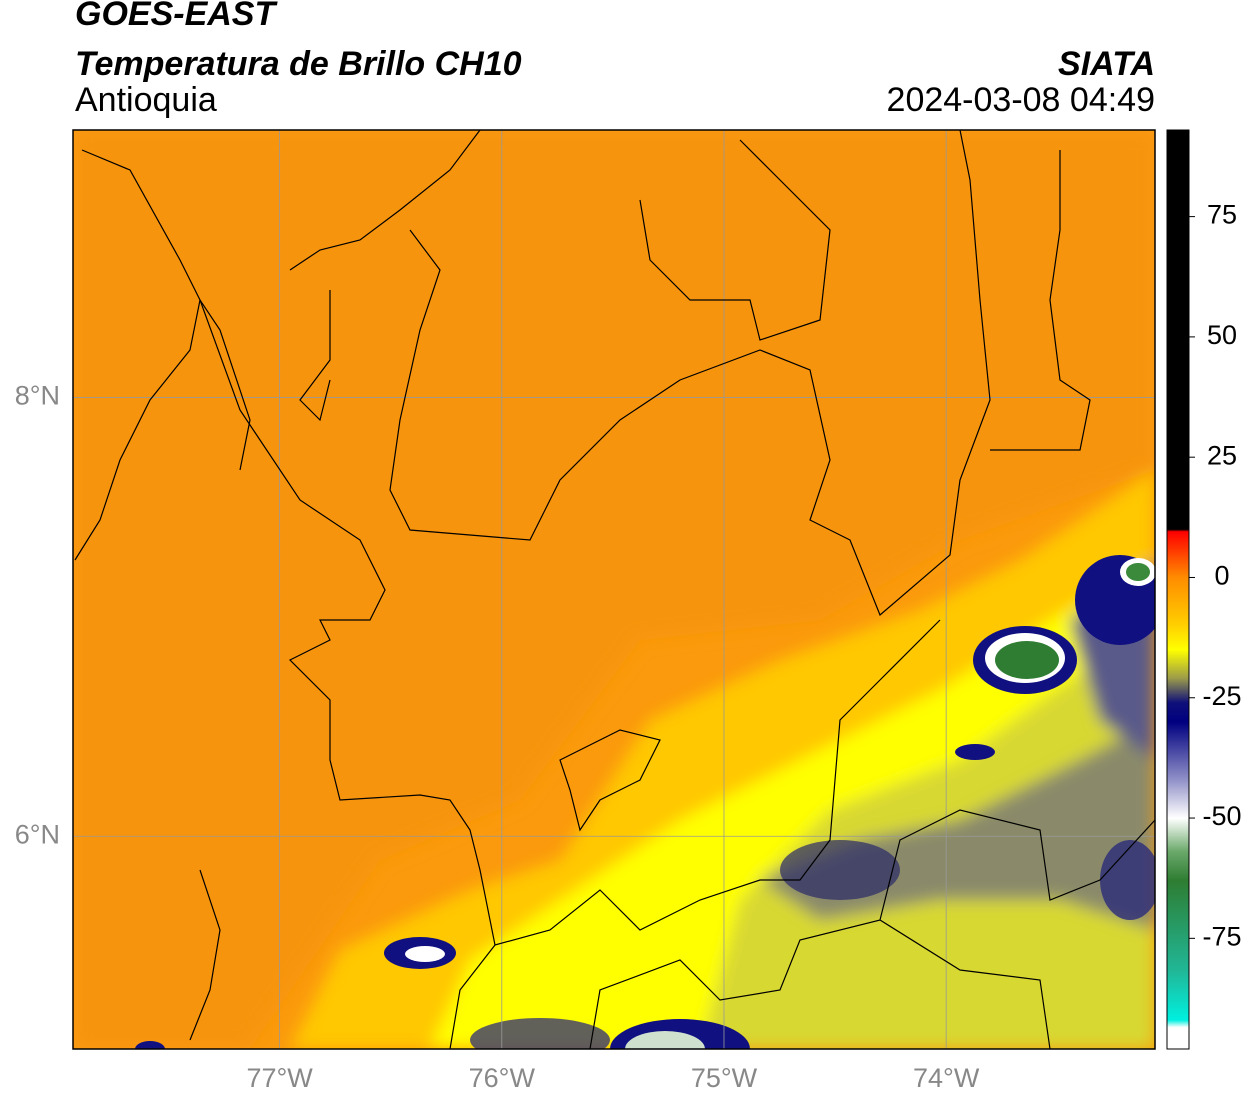  What do you see at coordinates (1221, 576) in the screenshot?
I see `colorbar-tick-label: 0` at bounding box center [1221, 576].